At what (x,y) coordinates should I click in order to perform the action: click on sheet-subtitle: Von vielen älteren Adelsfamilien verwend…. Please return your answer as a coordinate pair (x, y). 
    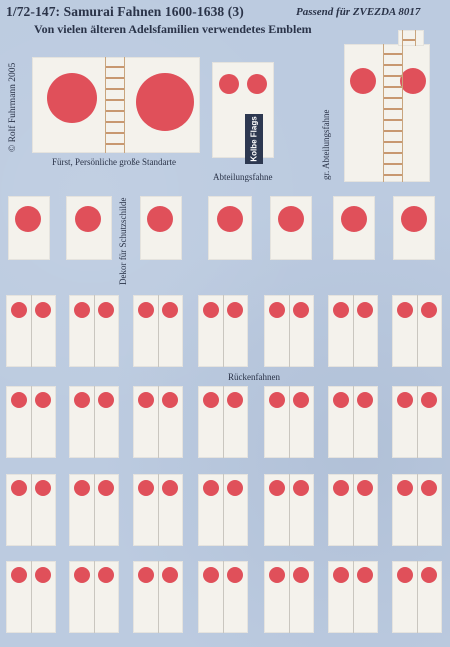
    Looking at the image, I should click on (173, 29).